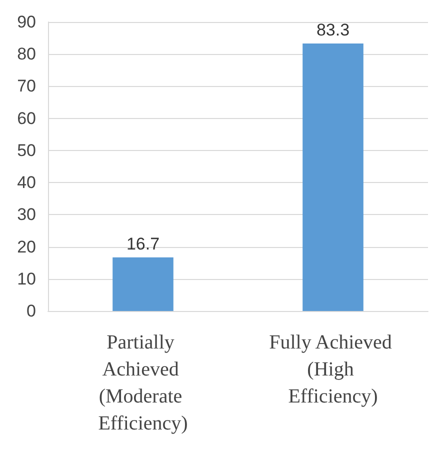  I want to click on y-tick-label: 30, so click(26, 214).